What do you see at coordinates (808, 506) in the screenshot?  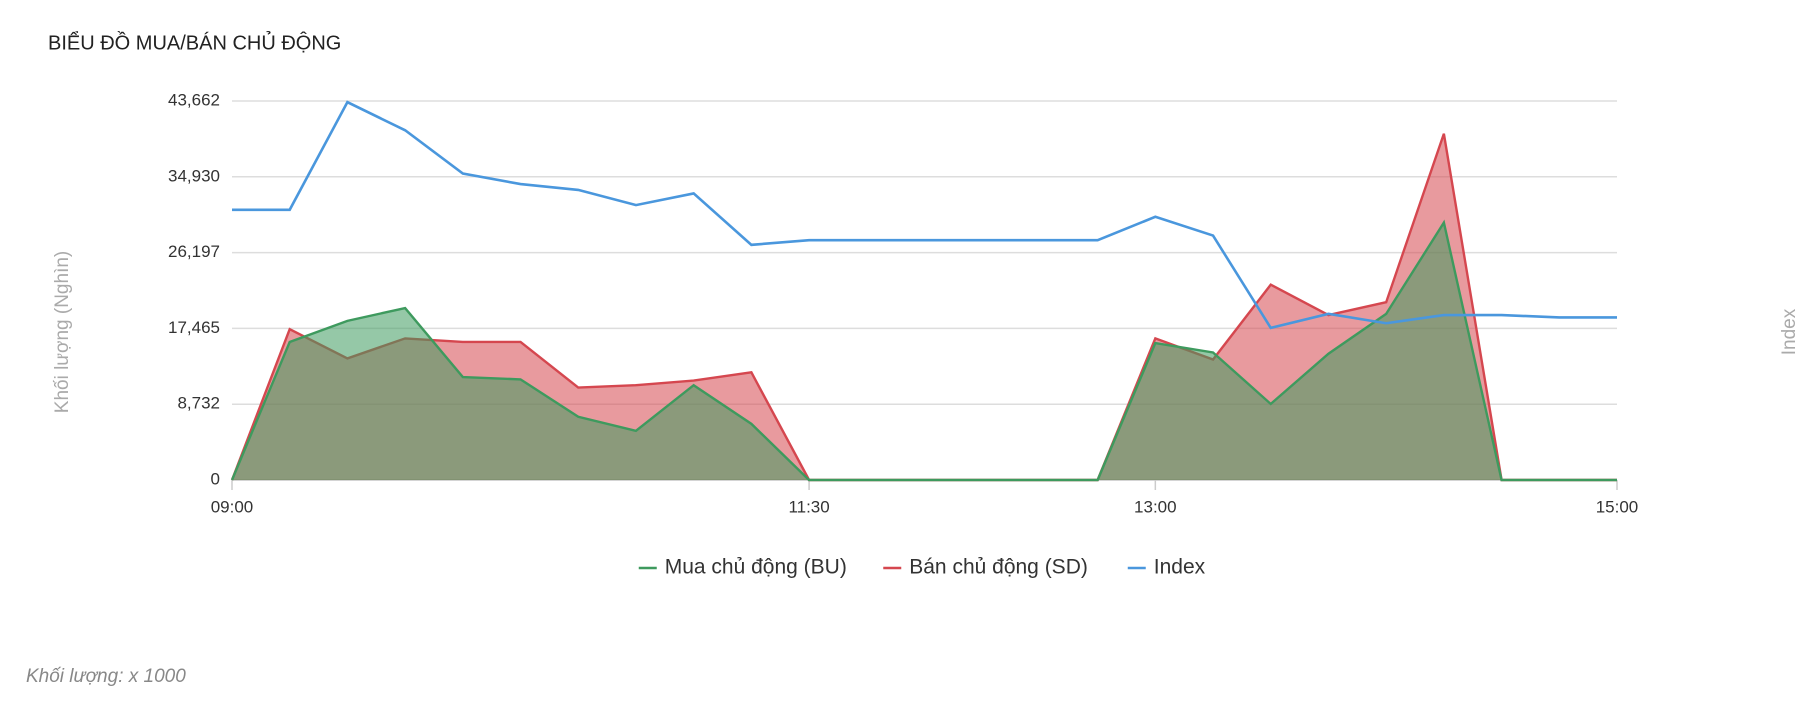 I see `x-tick-label: 11:30` at bounding box center [808, 506].